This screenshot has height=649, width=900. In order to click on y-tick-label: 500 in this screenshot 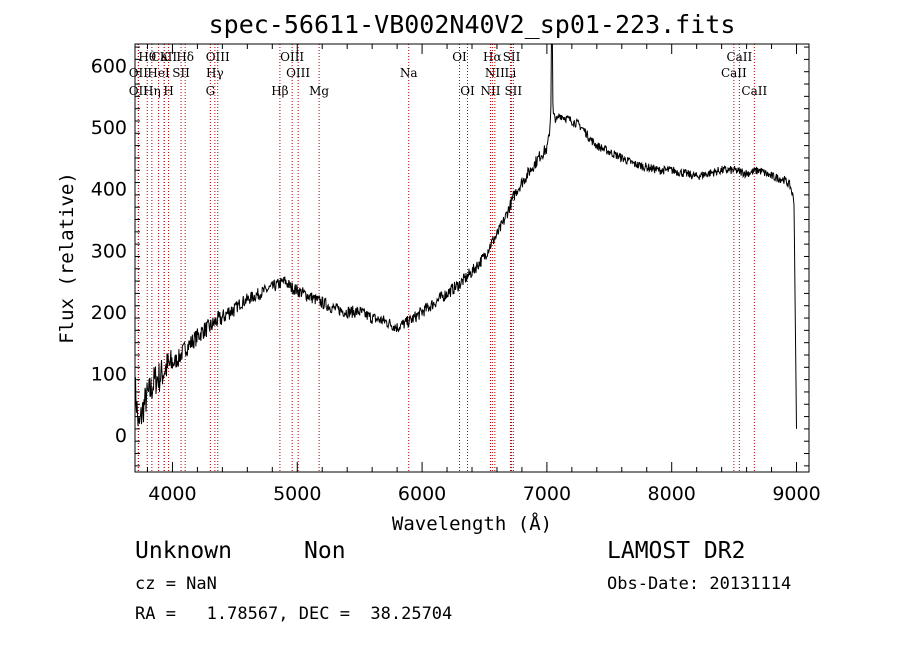, I will do `click(109, 128)`.